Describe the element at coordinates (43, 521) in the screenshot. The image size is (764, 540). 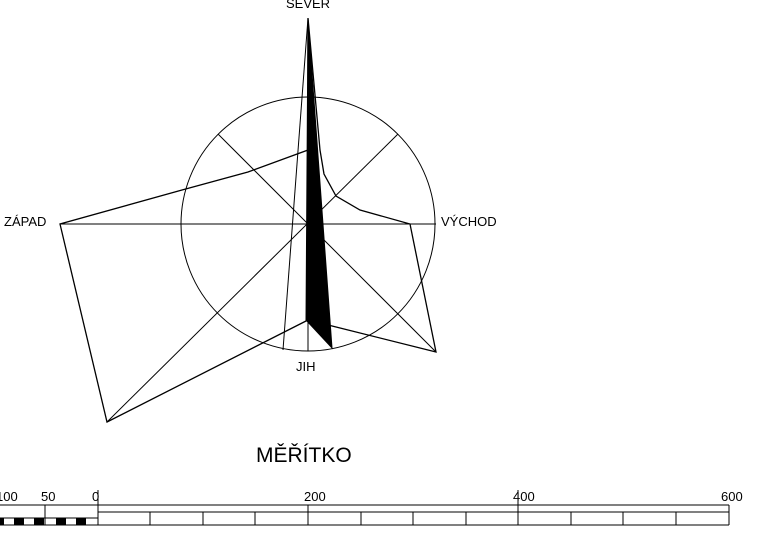
I see `scale-bar-fine-blocks` at that location.